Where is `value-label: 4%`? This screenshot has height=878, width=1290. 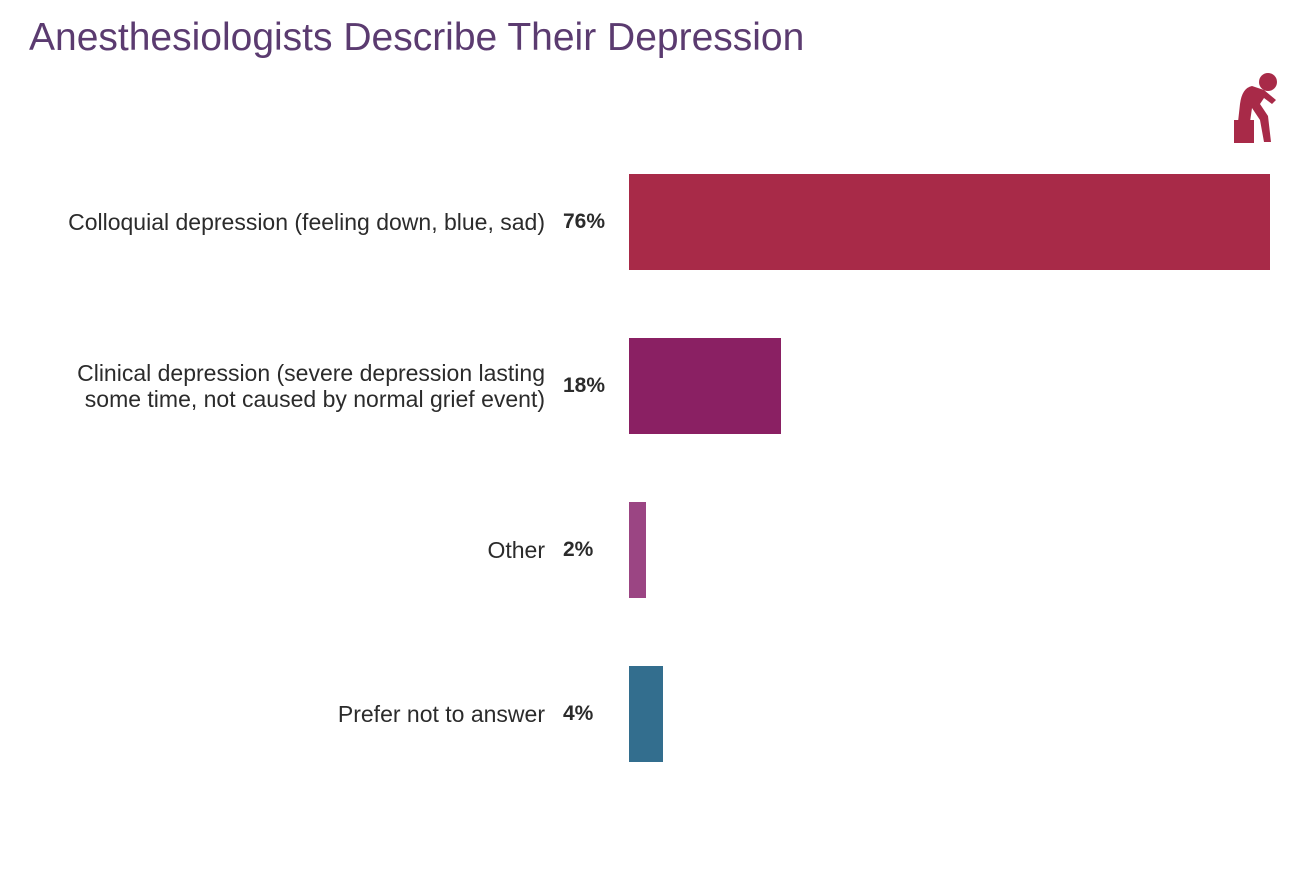
value-label: 4% is located at coordinates (578, 713).